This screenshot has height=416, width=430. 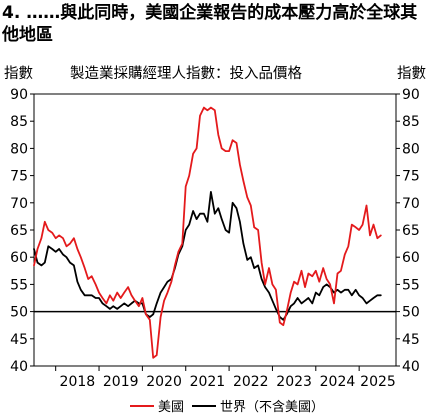 What do you see at coordinates (411, 367) in the screenshot?
I see `y-tick-label-right-40: 40` at bounding box center [411, 367].